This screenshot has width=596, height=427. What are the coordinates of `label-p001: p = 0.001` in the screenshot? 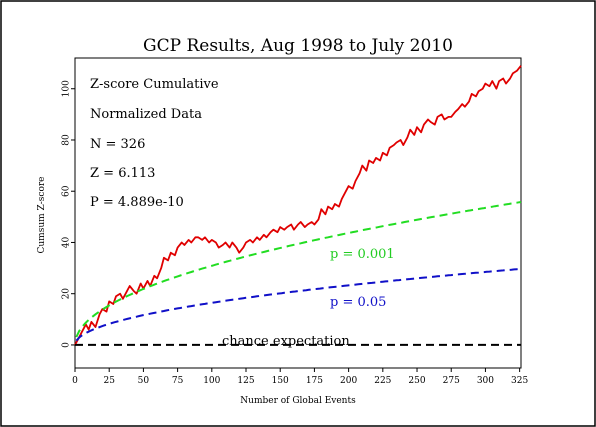 It's located at (362, 254).